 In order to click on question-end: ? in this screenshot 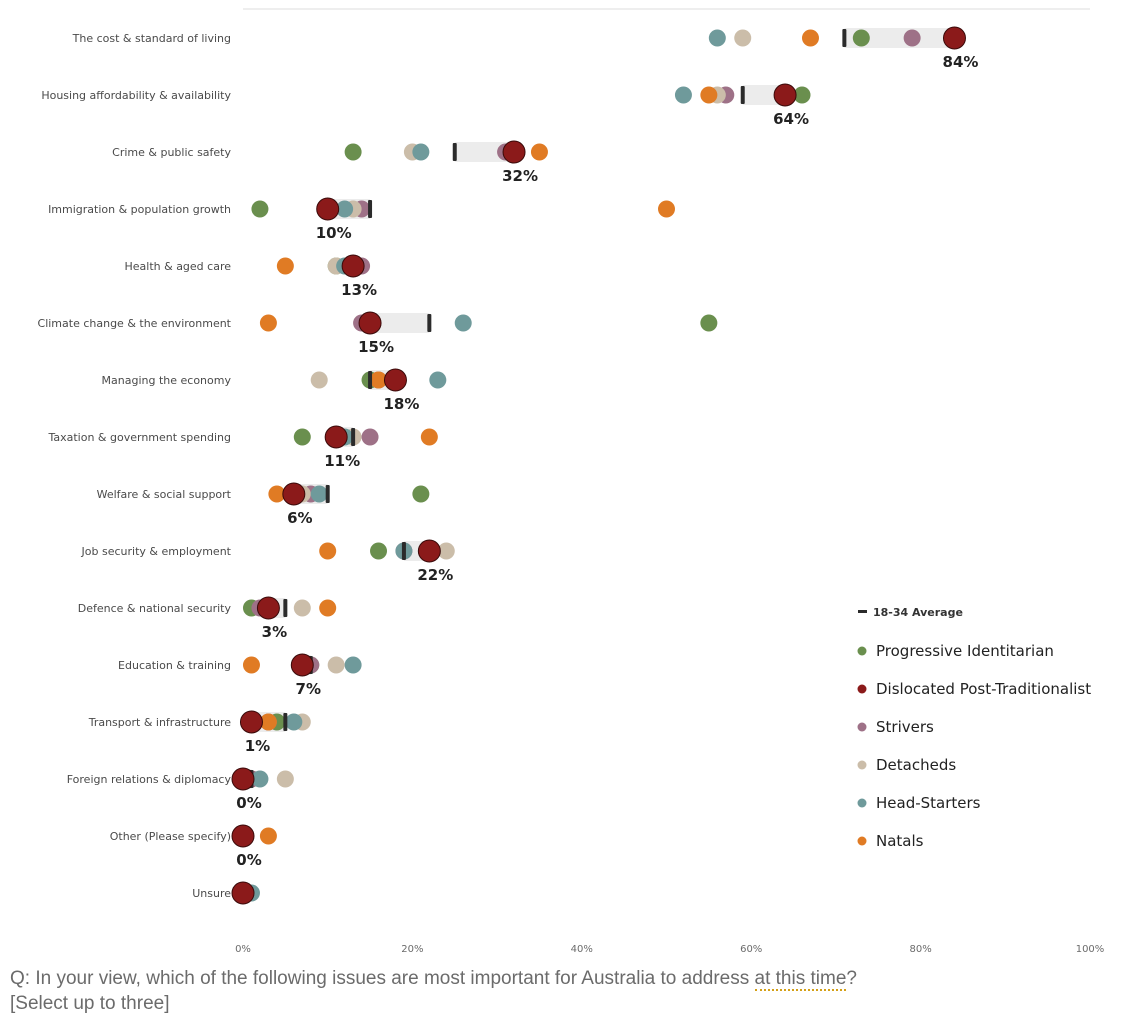, I will do `click(851, 978)`.